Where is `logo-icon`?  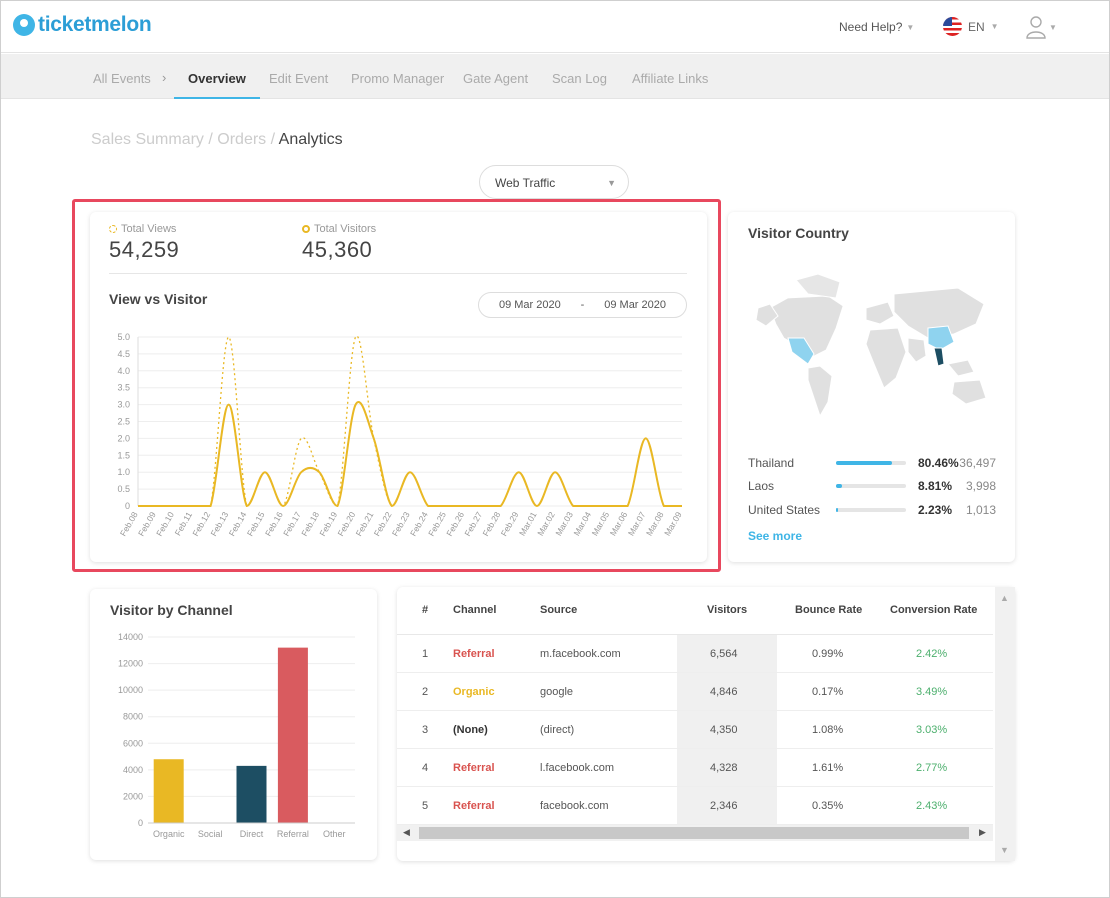 logo-icon is located at coordinates (24, 25).